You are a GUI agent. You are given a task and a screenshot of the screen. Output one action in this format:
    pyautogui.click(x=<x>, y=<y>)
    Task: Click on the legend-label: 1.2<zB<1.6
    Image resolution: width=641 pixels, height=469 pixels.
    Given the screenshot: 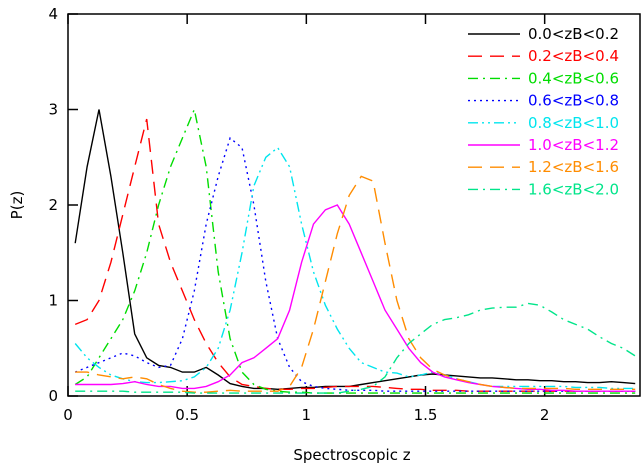 What is the action you would take?
    pyautogui.click(x=573, y=167)
    